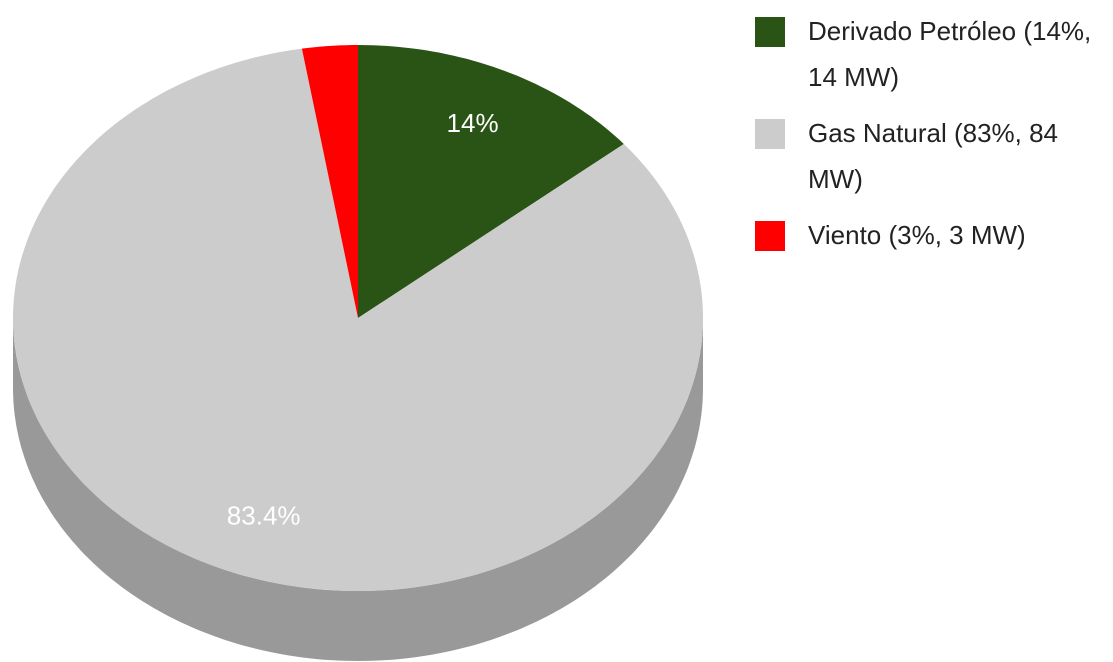 This screenshot has height=662, width=1113. I want to click on legend-item: Viento (3%, 3 MW), so click(931, 235).